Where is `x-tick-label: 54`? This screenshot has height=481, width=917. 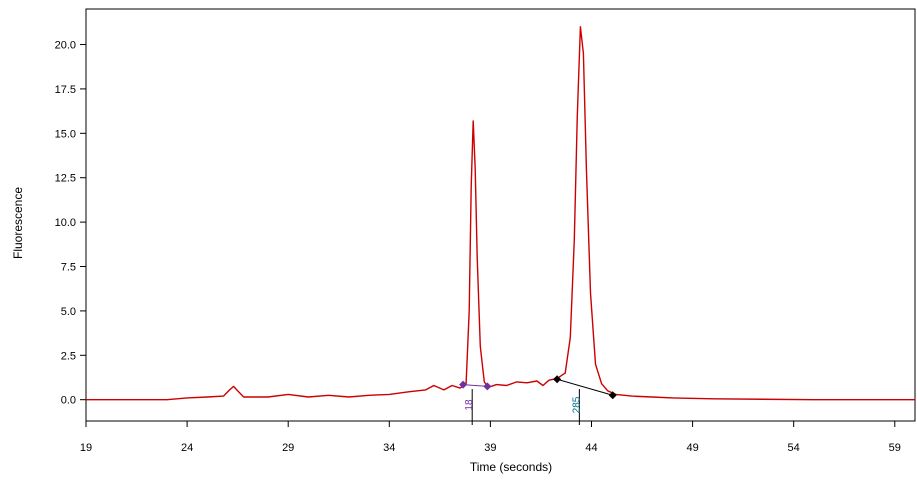
x-tick-label: 54 is located at coordinates (794, 448).